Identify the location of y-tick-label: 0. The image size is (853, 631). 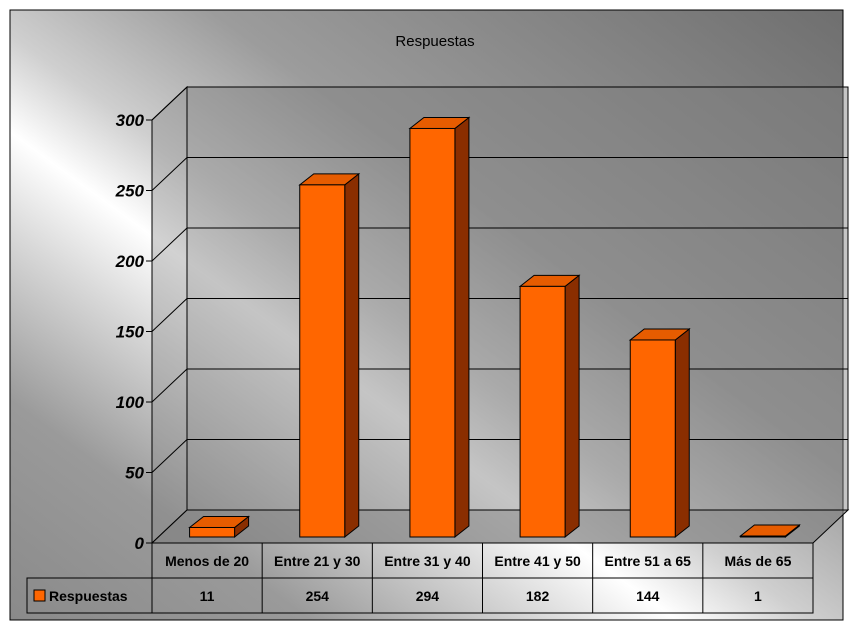
(140, 543).